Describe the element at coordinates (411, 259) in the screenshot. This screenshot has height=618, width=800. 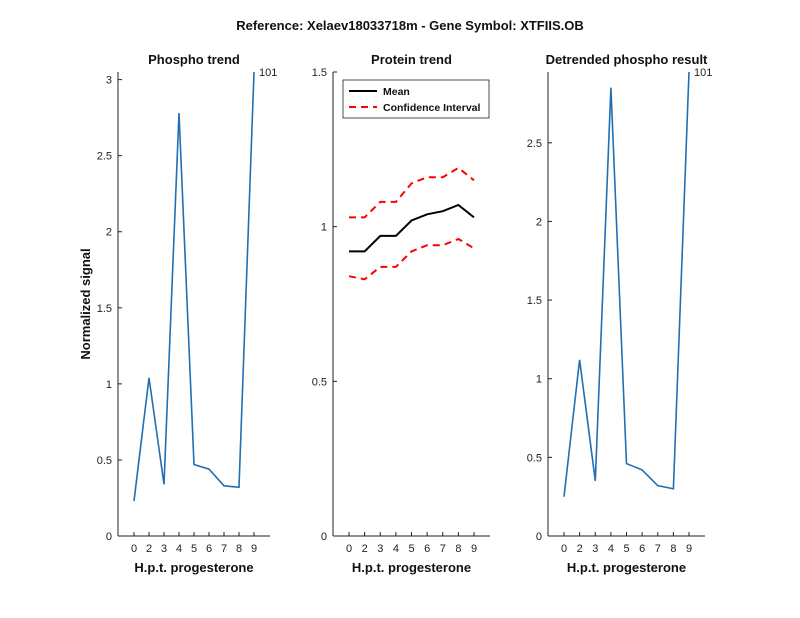
I see `series-line-confidence-interval-lower` at that location.